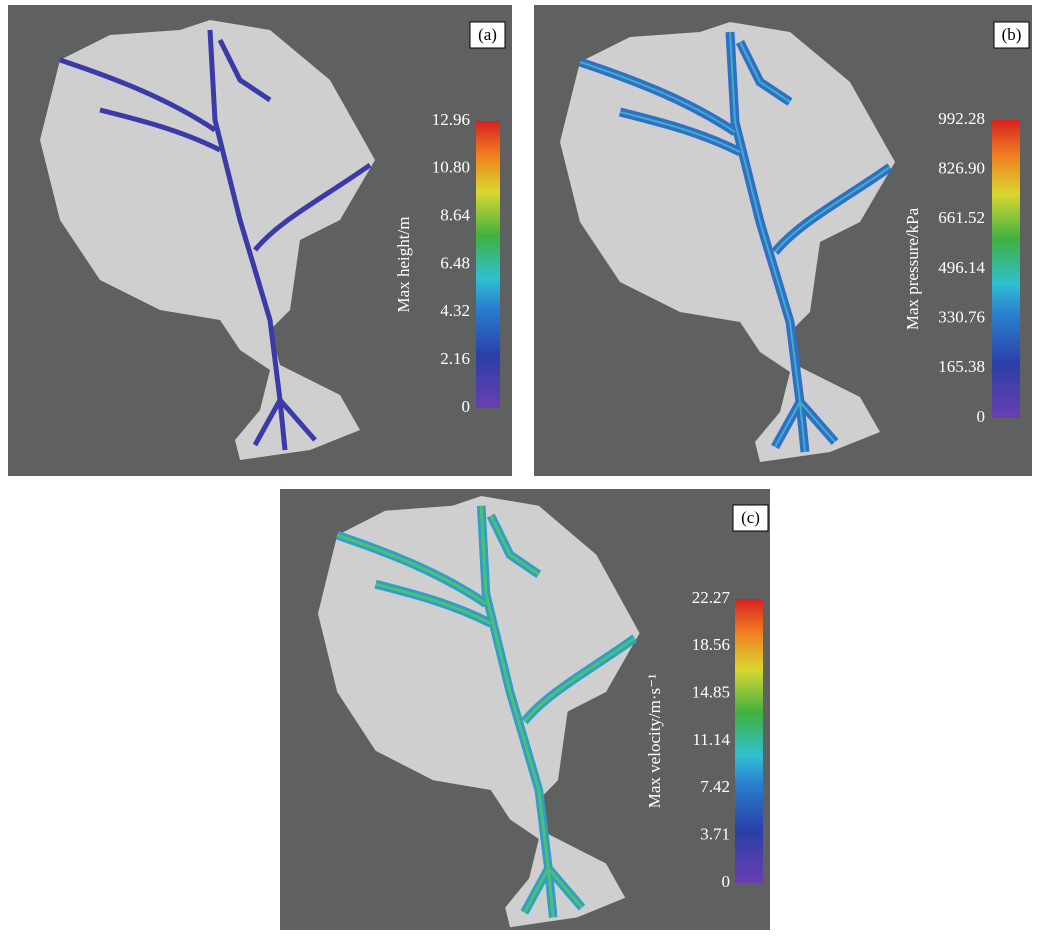 The image size is (1037, 937). What do you see at coordinates (654, 741) in the screenshot?
I see `colorbar-title: Max velocity/m·s⁻¹` at bounding box center [654, 741].